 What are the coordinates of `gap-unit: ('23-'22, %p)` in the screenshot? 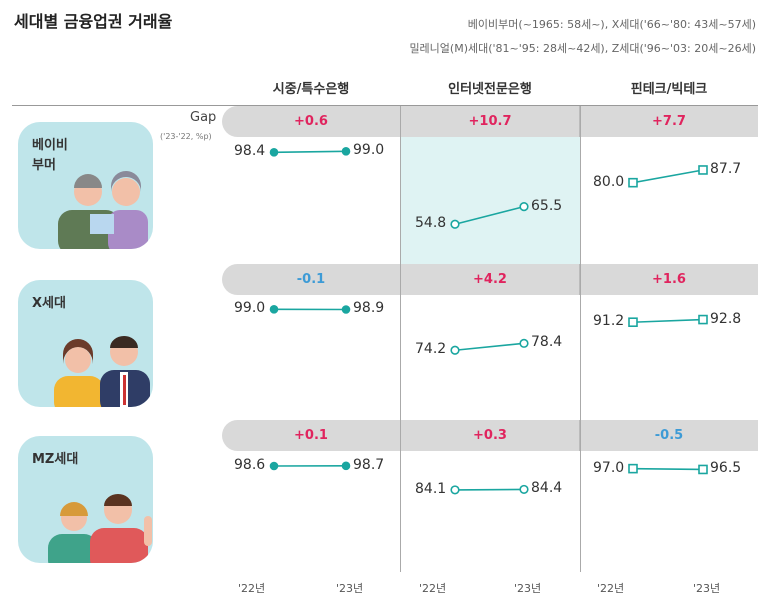 It's located at (186, 136).